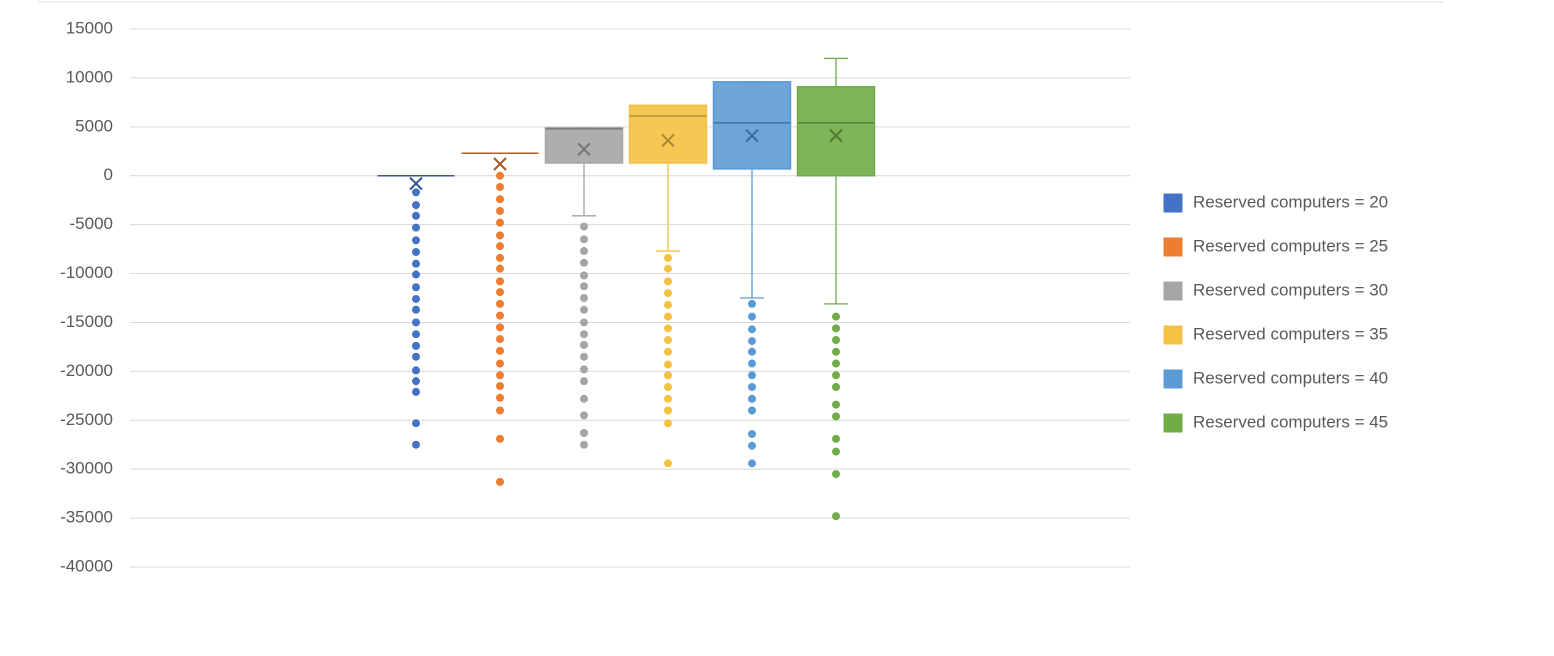 Image resolution: width=1554 pixels, height=656 pixels. What do you see at coordinates (86, 419) in the screenshot?
I see `y-tick-label: -25000` at bounding box center [86, 419].